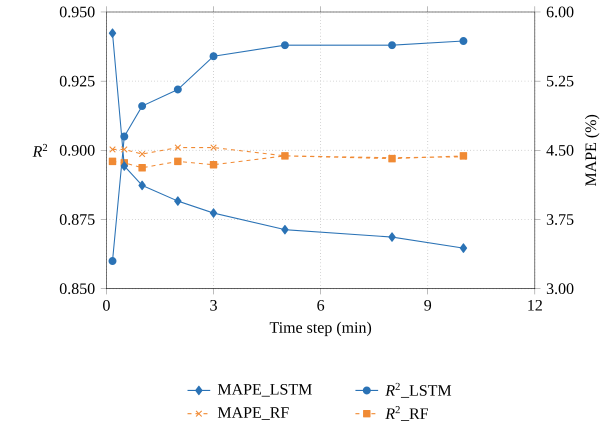 The image size is (608, 438). Describe the element at coordinates (428, 305) in the screenshot. I see `x-tick-label: 9` at that location.